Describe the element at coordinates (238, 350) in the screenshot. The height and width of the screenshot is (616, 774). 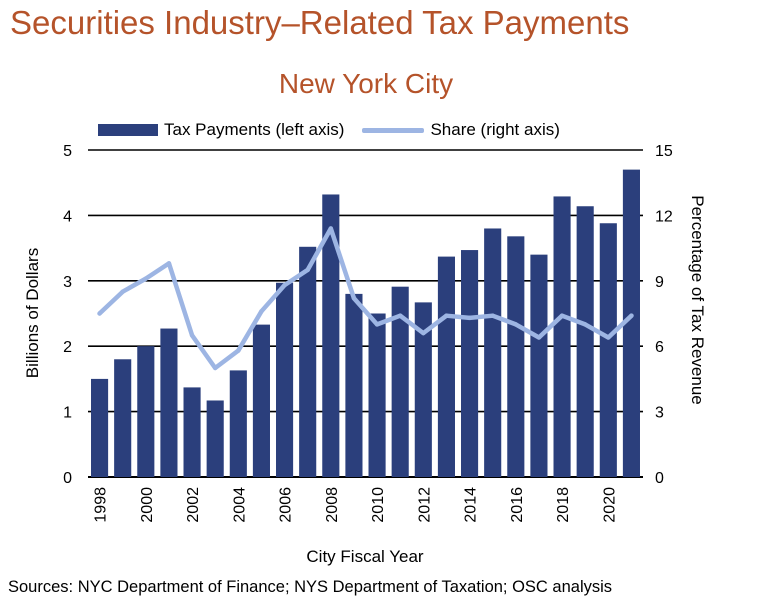
I see `share-point-2004` at that location.